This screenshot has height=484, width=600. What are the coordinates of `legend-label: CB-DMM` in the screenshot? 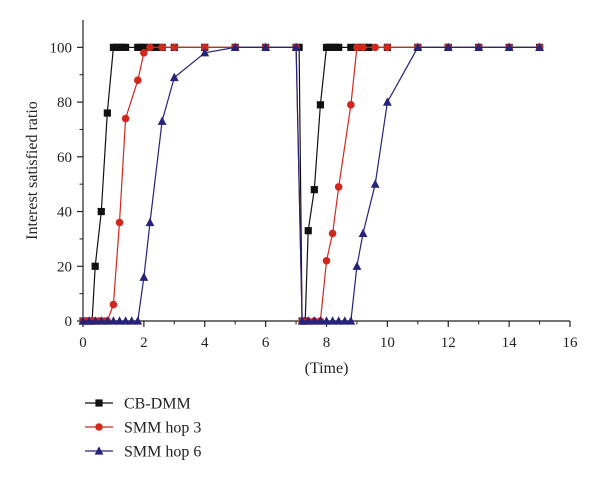 It's located at (157, 404).